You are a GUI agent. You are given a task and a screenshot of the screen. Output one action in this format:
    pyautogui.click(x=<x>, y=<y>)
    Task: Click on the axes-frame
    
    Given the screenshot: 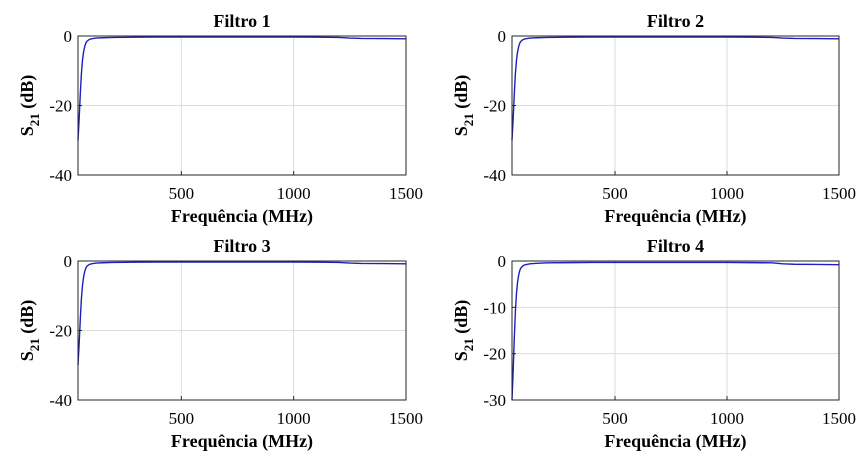 What is the action you would take?
    pyautogui.click(x=675, y=330)
    